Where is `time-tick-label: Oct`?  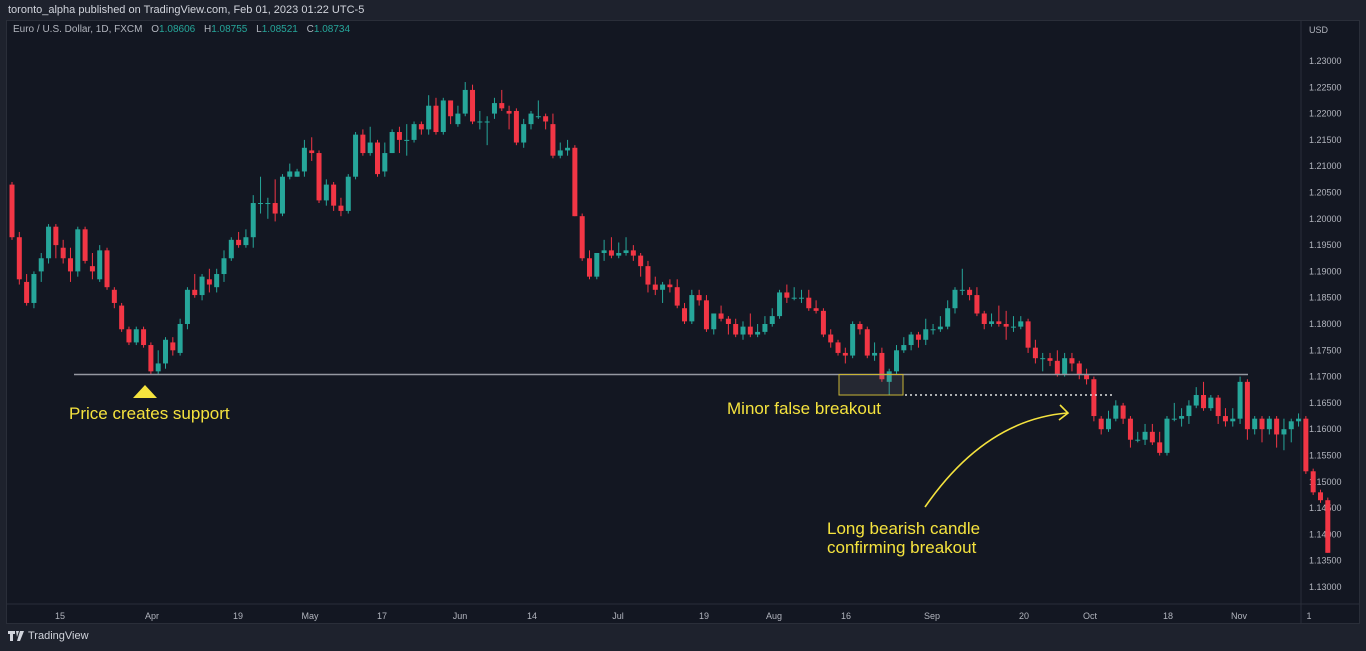 time-tick-label: Oct is located at coordinates (1090, 616).